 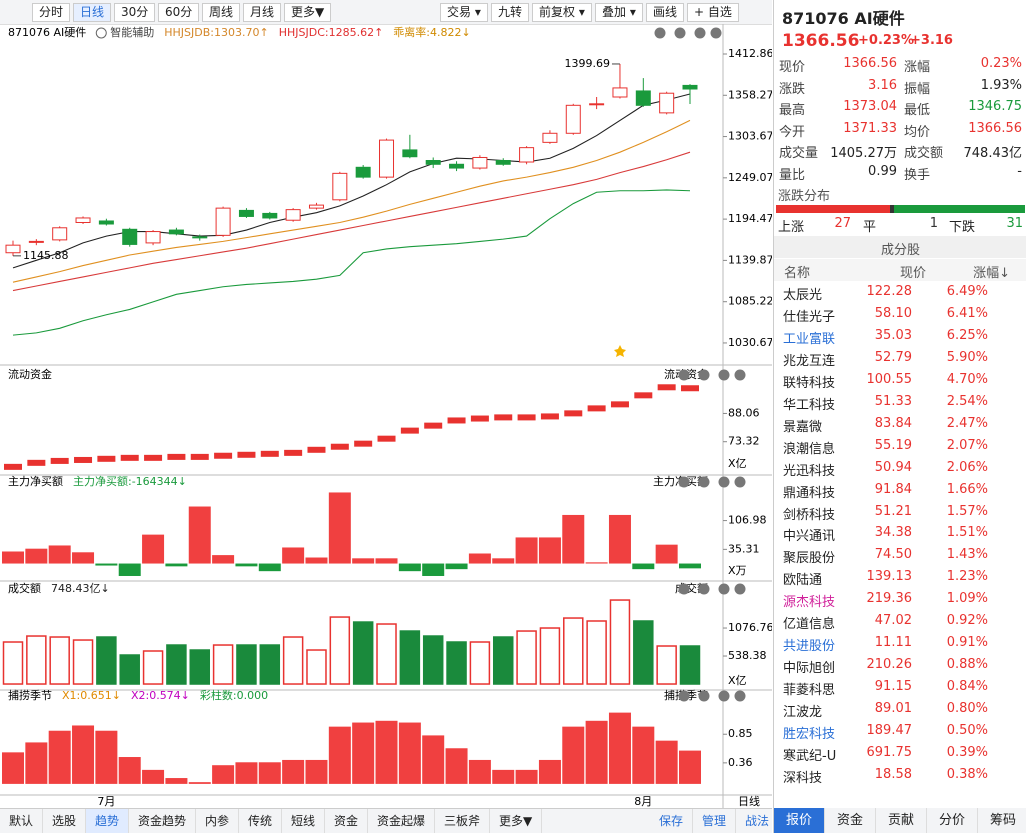 I want to click on bottom-tab: 选股, so click(x=65, y=821).